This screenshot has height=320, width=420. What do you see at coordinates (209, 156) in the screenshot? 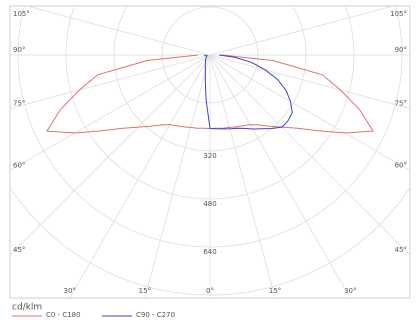
I see `r-tick-label: 320` at bounding box center [209, 156].